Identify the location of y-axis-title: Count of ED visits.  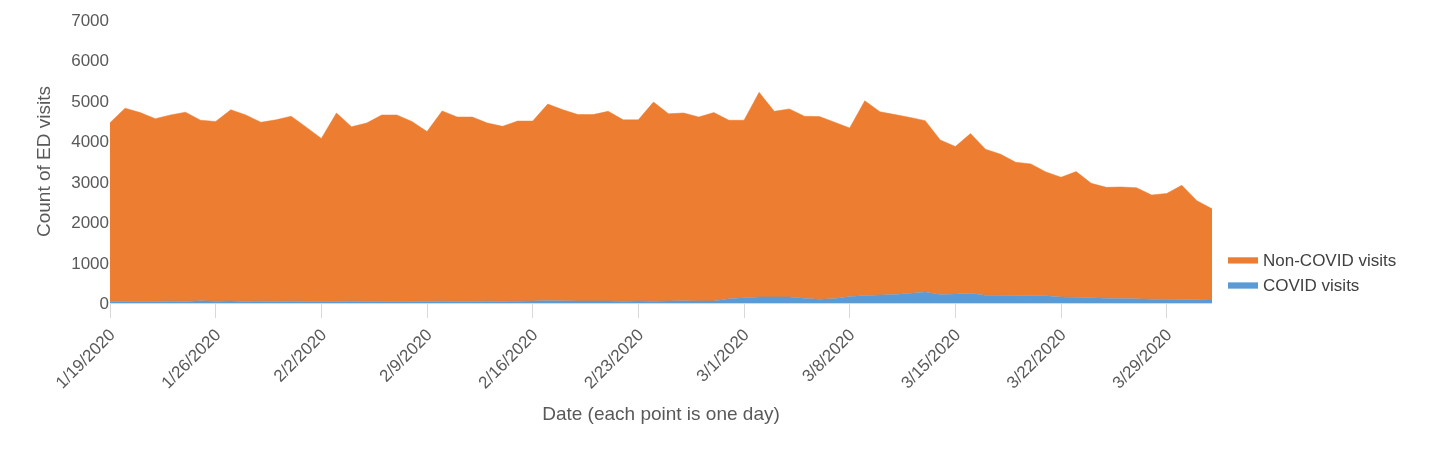
(44, 161).